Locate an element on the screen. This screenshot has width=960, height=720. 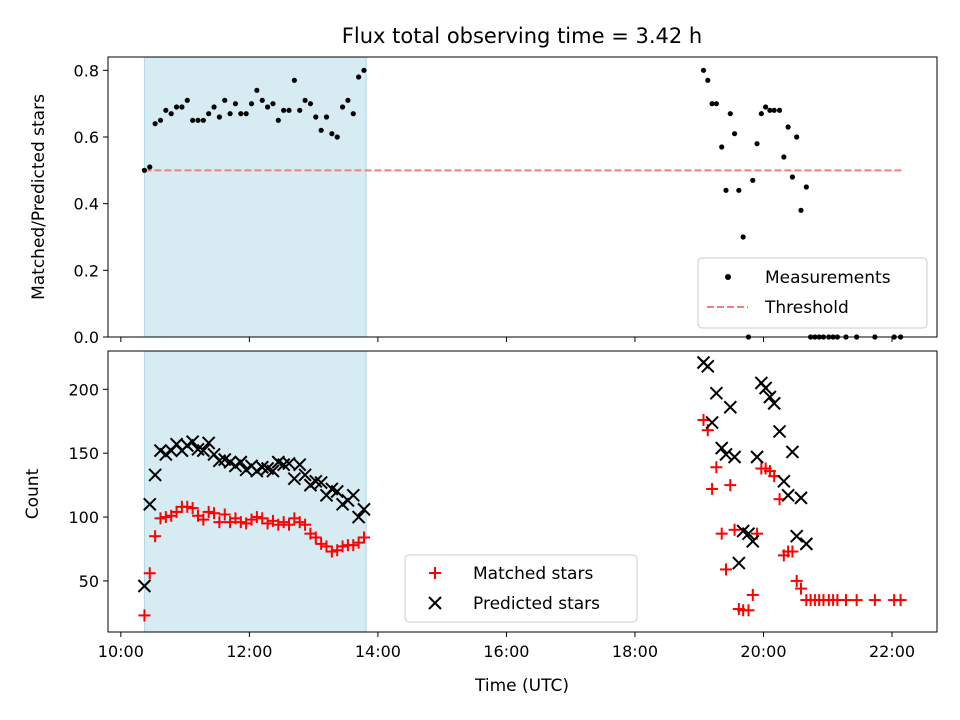
top-legend: Measurements Threshold is located at coordinates (812, 293).